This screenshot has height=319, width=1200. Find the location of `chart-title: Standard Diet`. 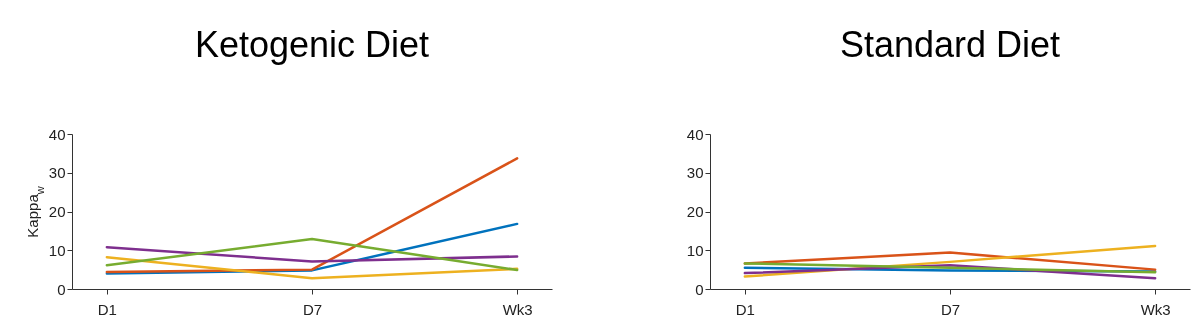

chart-title: Standard Diet is located at coordinates (950, 44).